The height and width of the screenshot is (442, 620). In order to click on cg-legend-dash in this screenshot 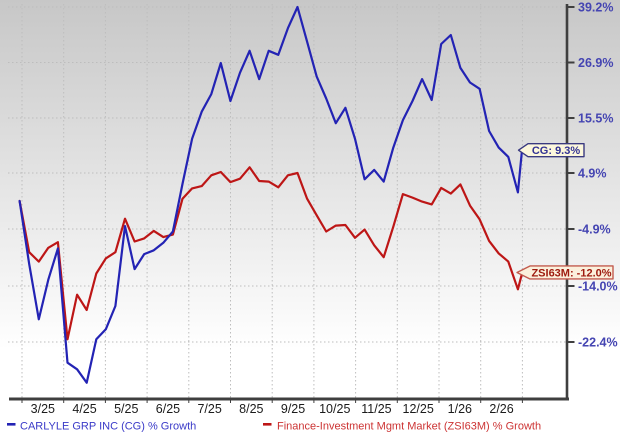, I will do `click(11, 424)`.